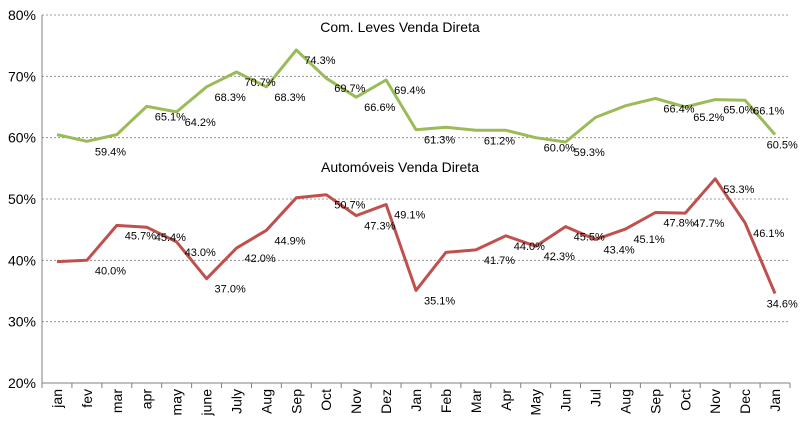 The height and width of the screenshot is (440, 800). Describe the element at coordinates (499, 141) in the screenshot. I see `data-label: 61.2%` at that location.